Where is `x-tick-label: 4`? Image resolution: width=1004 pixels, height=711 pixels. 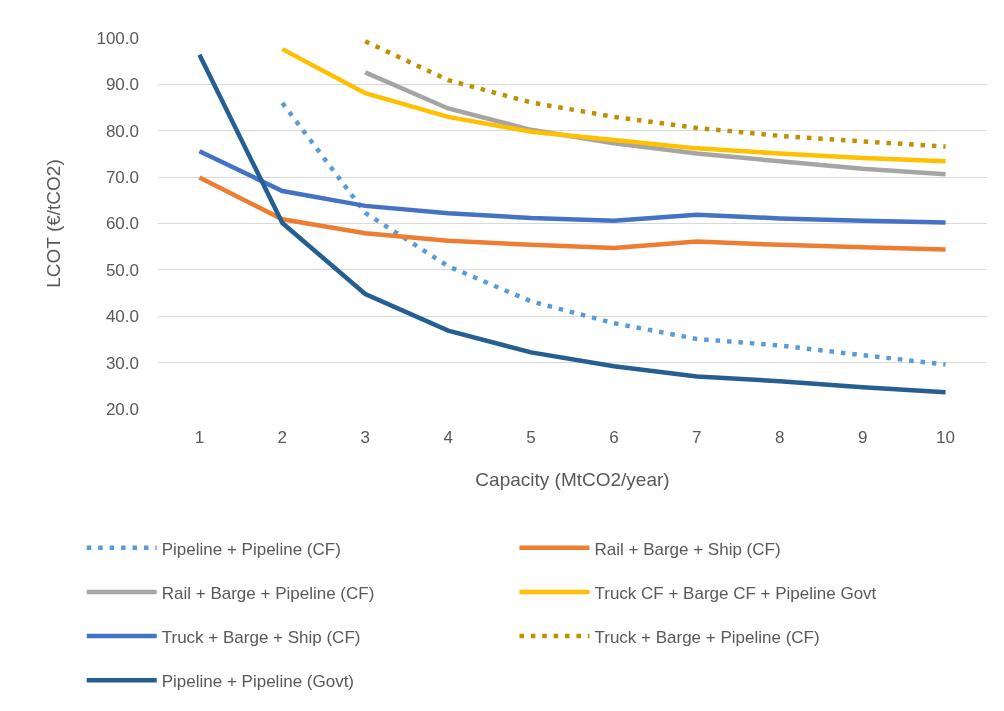
x-tick-label: 4 is located at coordinates (448, 437).